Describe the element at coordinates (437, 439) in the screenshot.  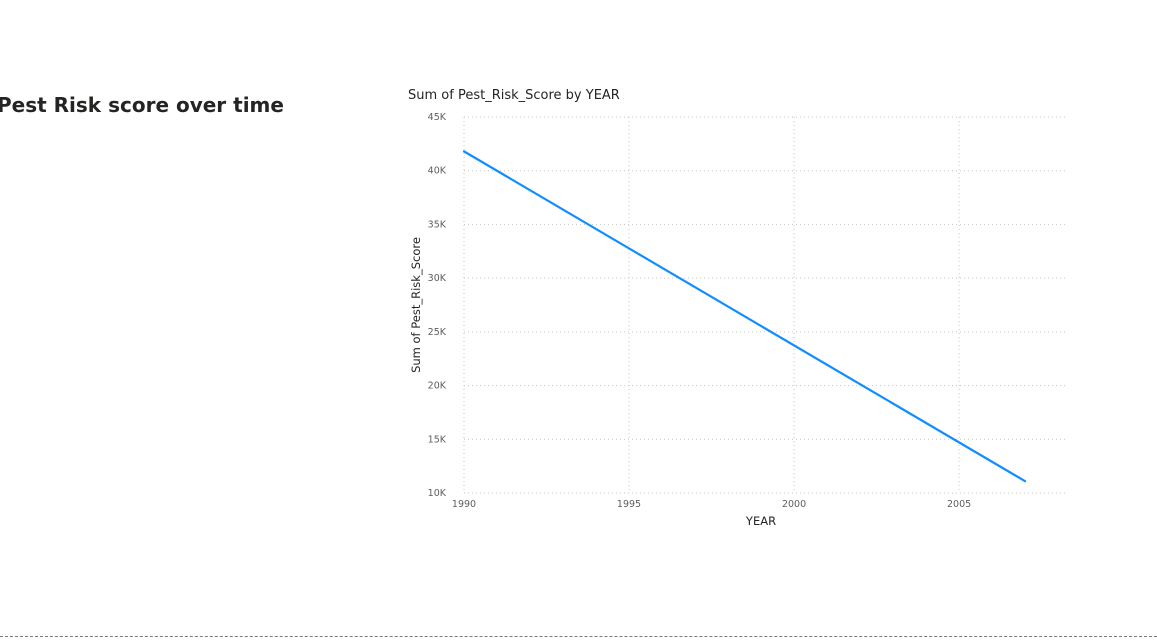
I see `y-tick-label: 15K` at that location.